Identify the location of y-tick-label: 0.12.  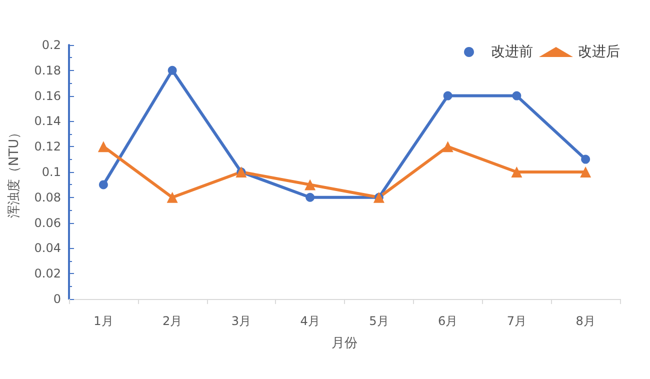
(47, 147).